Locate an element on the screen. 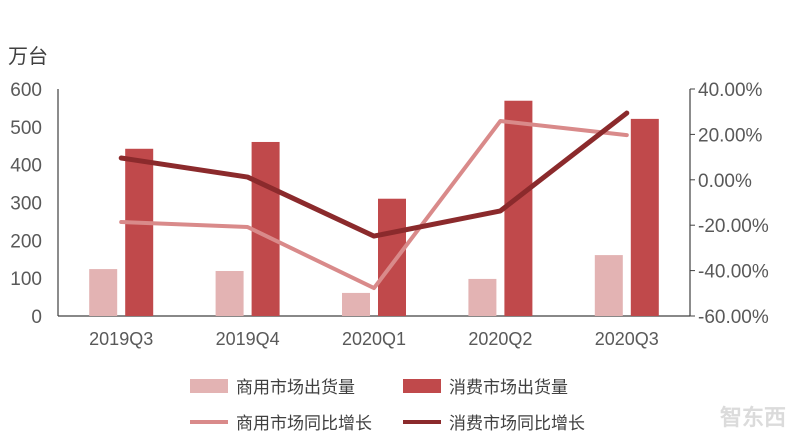 The height and width of the screenshot is (440, 800). y-left-tick-label: 500 is located at coordinates (26, 128).